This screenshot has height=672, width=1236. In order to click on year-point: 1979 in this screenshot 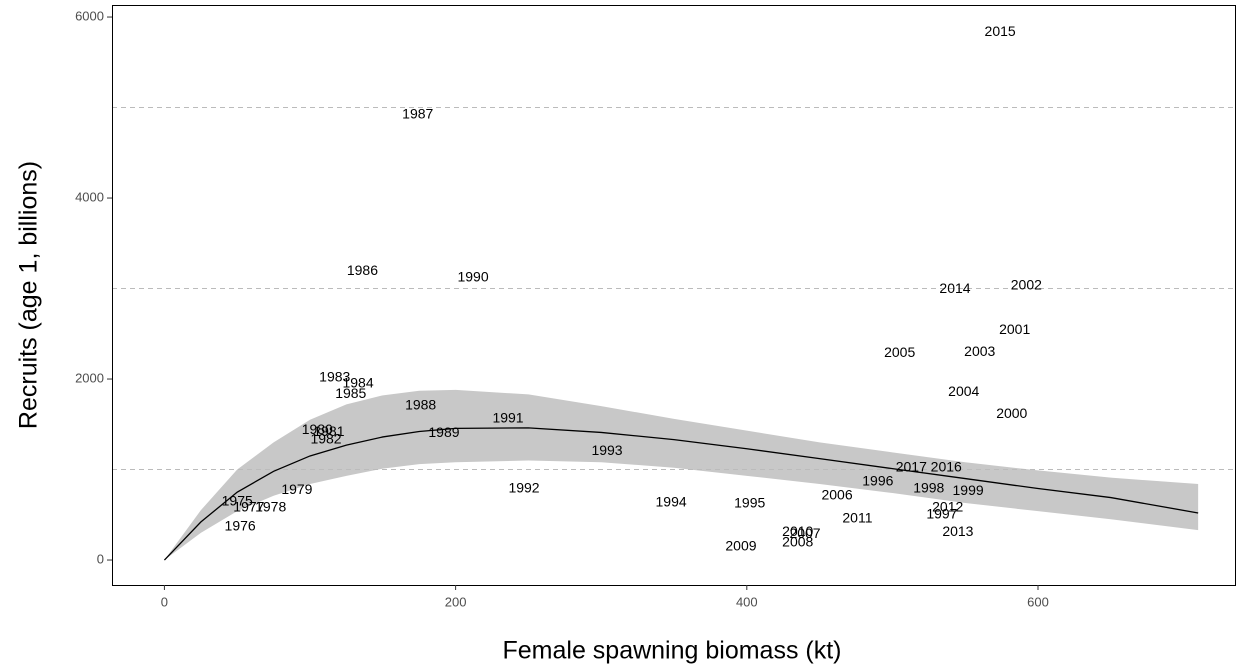, I will do `click(296, 489)`.